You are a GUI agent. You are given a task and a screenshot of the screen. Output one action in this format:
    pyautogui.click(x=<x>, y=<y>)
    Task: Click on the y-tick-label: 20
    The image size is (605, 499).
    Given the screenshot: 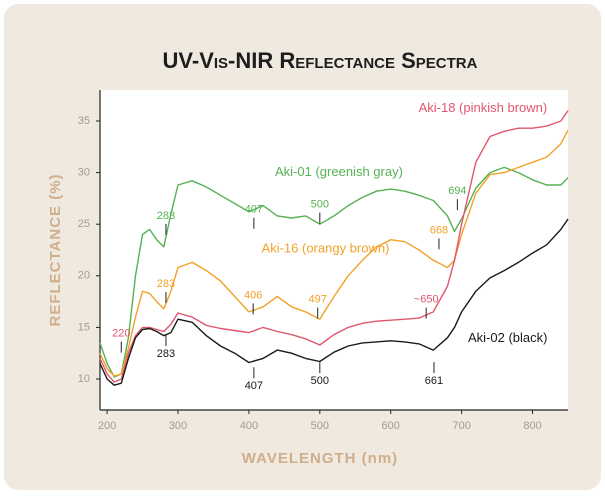 What is the action you would take?
    pyautogui.click(x=84, y=276)
    